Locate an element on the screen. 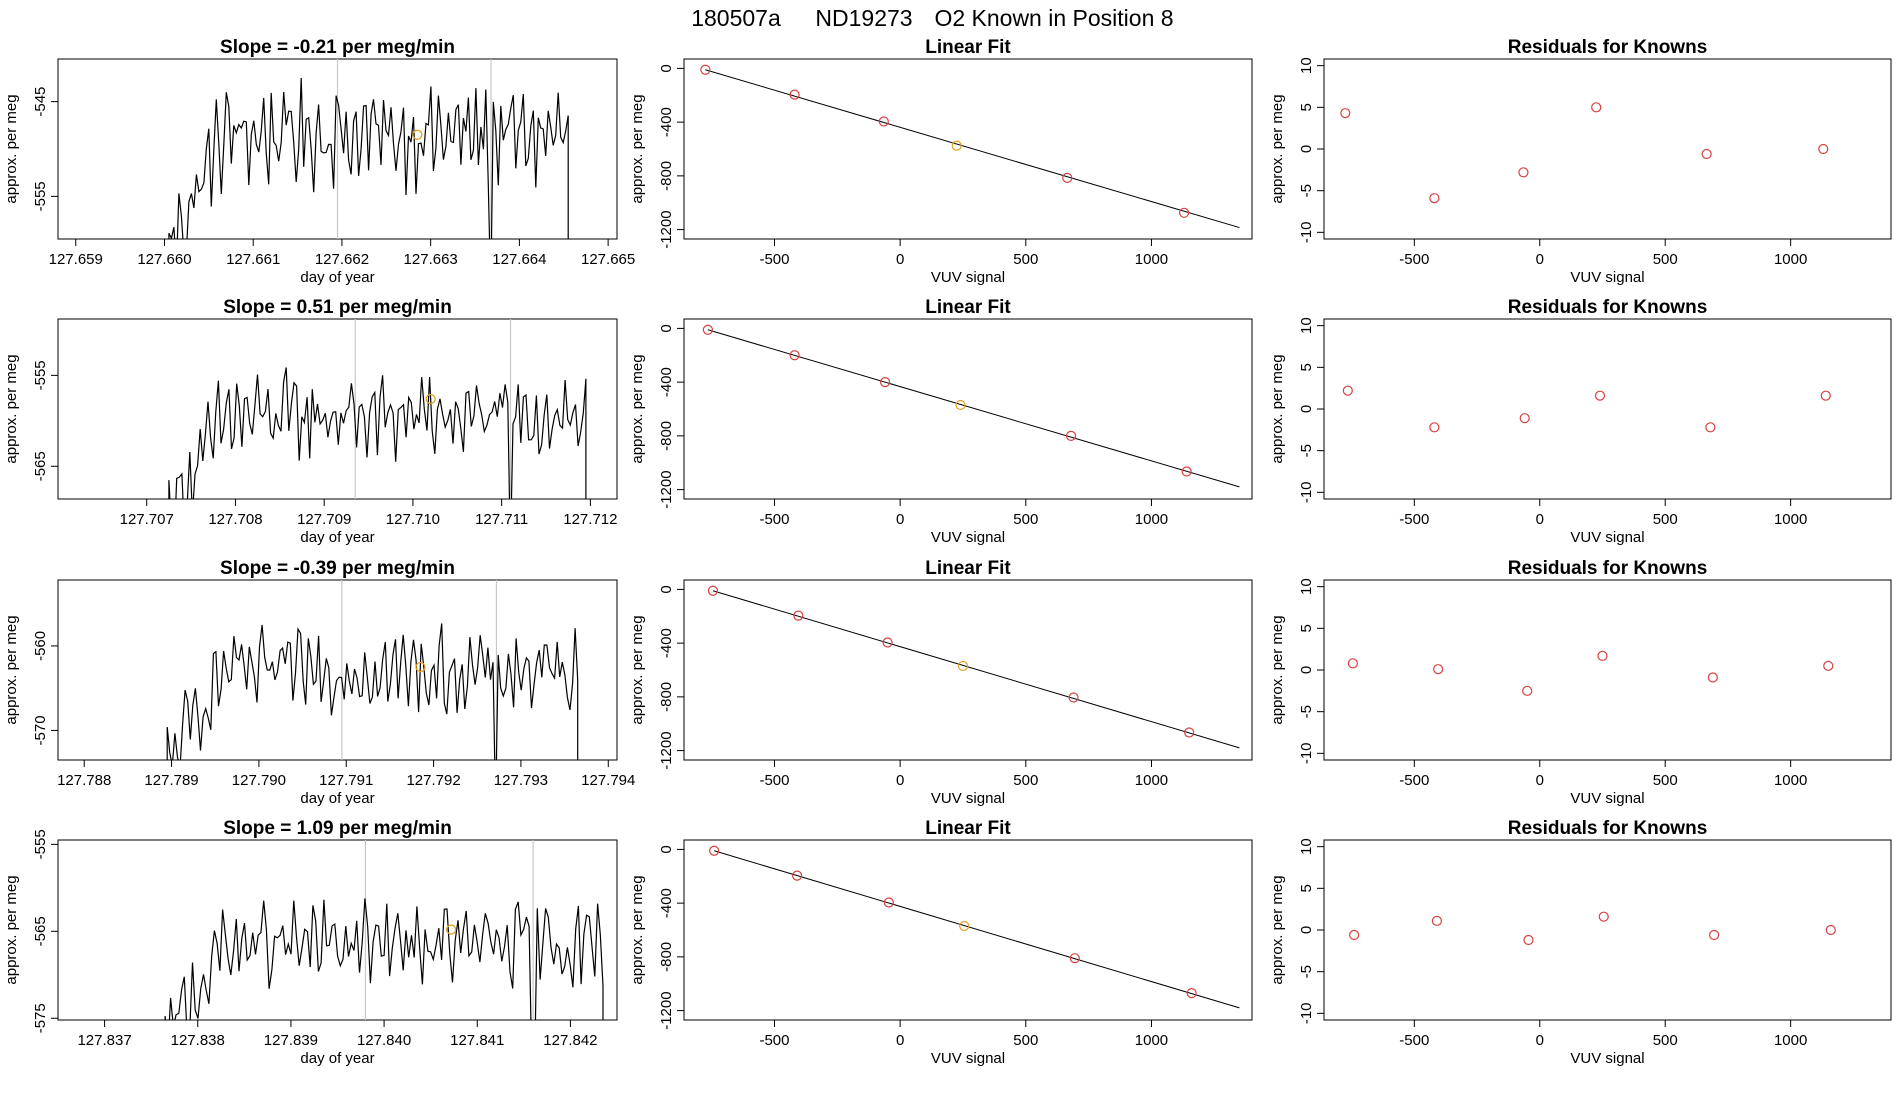 The image size is (1900, 1100). x-tick-label: 127.662 is located at coordinates (342, 259).